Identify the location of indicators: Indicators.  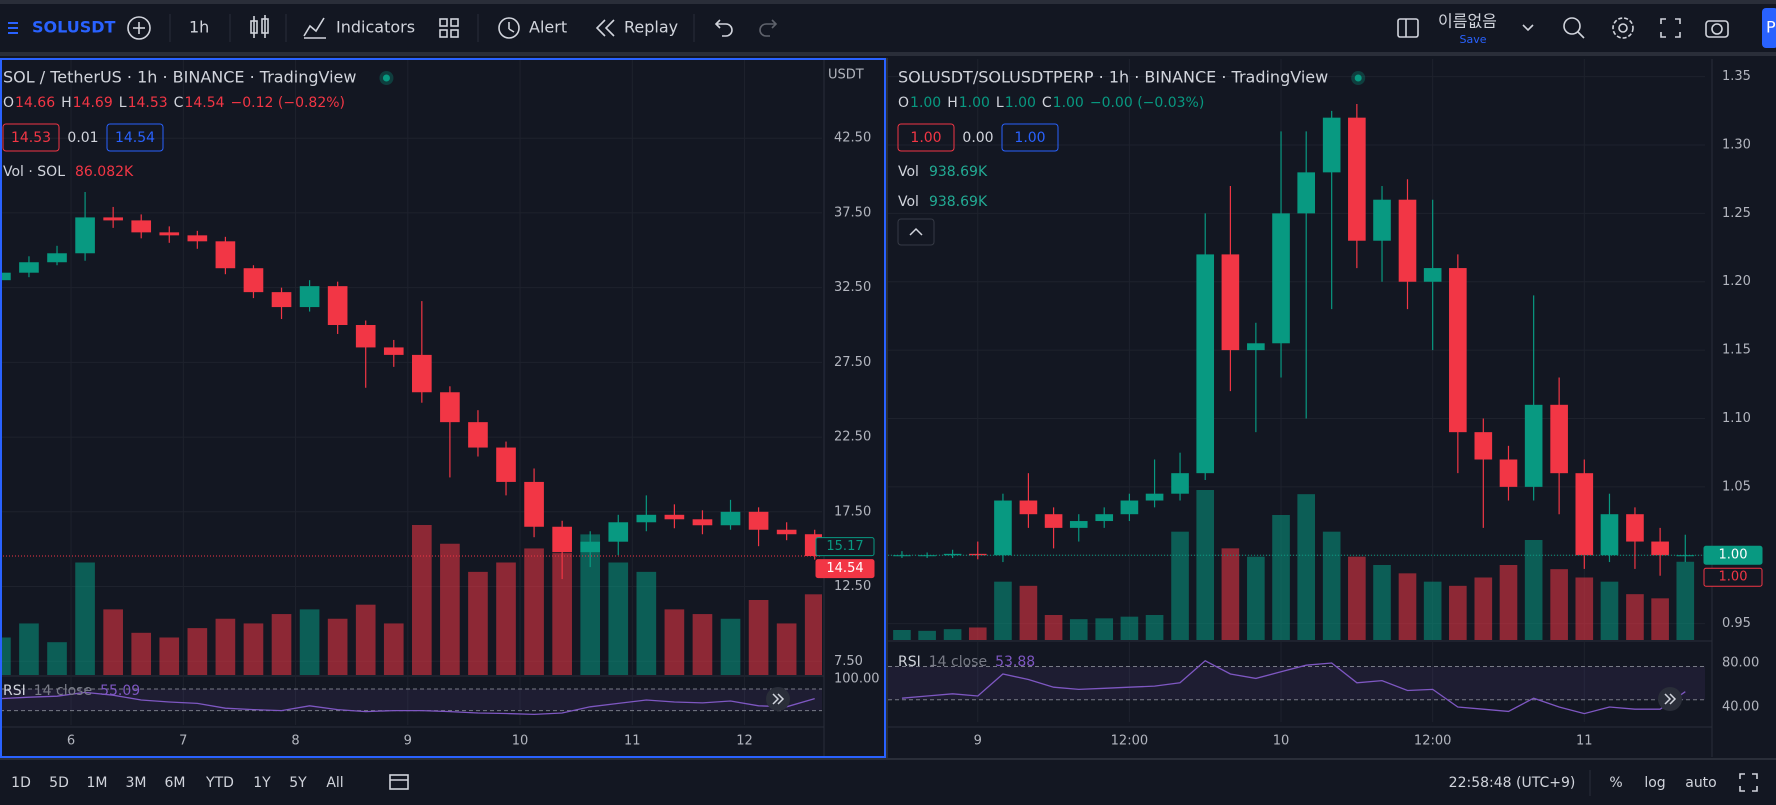
(375, 27).